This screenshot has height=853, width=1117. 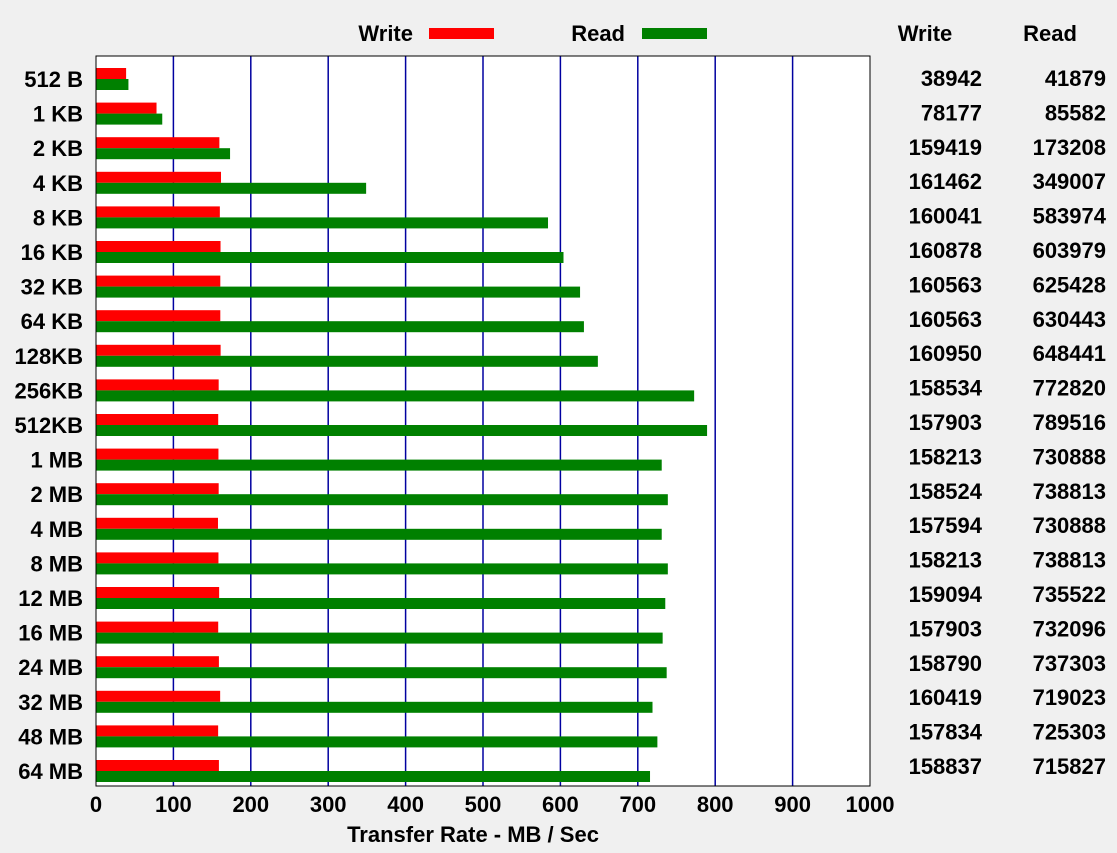 I want to click on legend-label-write: Write, so click(x=385, y=33).